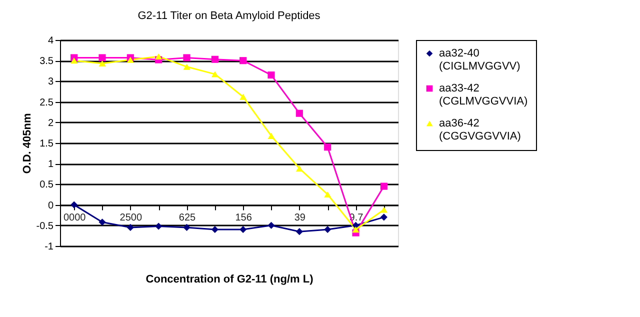  I want to click on y-tick-label: 1.5, so click(47, 144).